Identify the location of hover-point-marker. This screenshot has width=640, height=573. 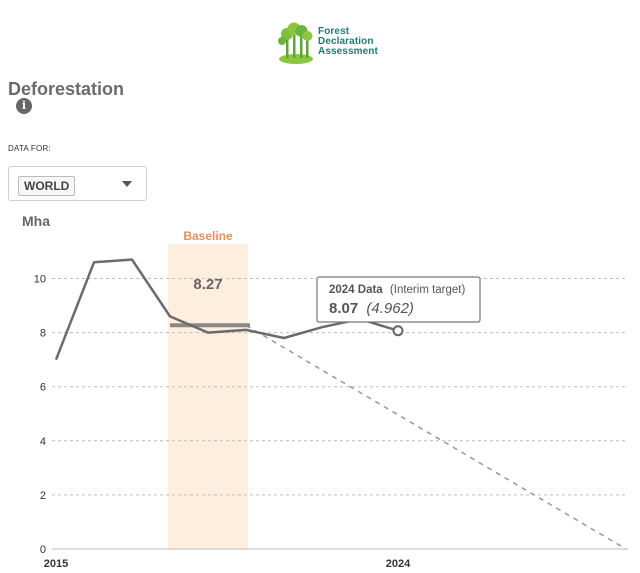
(398, 331).